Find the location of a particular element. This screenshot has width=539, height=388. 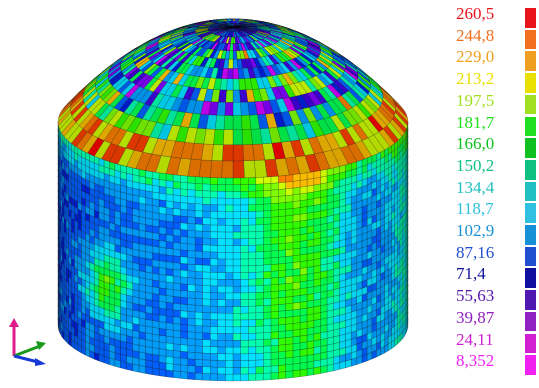

axis-x-line is located at coordinates (27, 351).